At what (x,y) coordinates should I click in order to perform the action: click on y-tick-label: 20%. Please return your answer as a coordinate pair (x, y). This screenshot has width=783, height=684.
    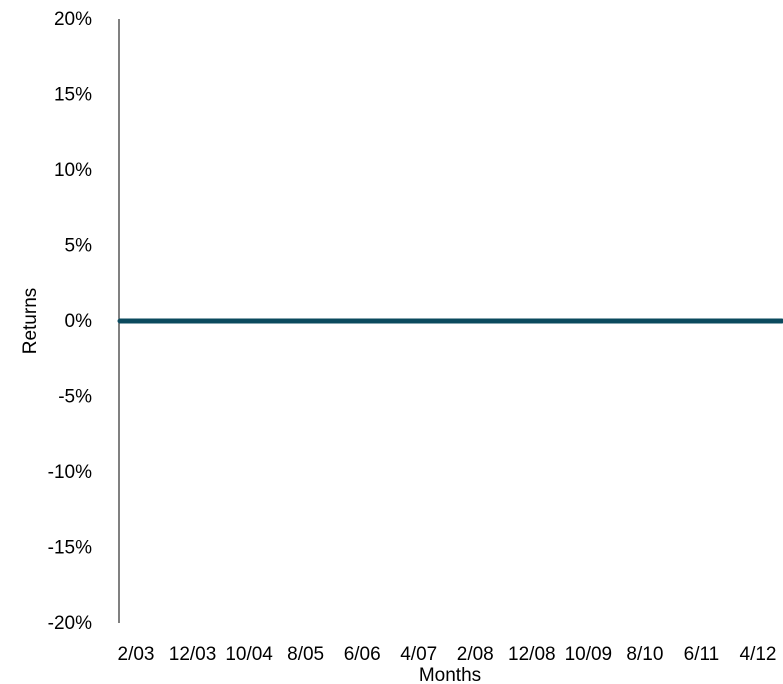
    Looking at the image, I should click on (73, 19).